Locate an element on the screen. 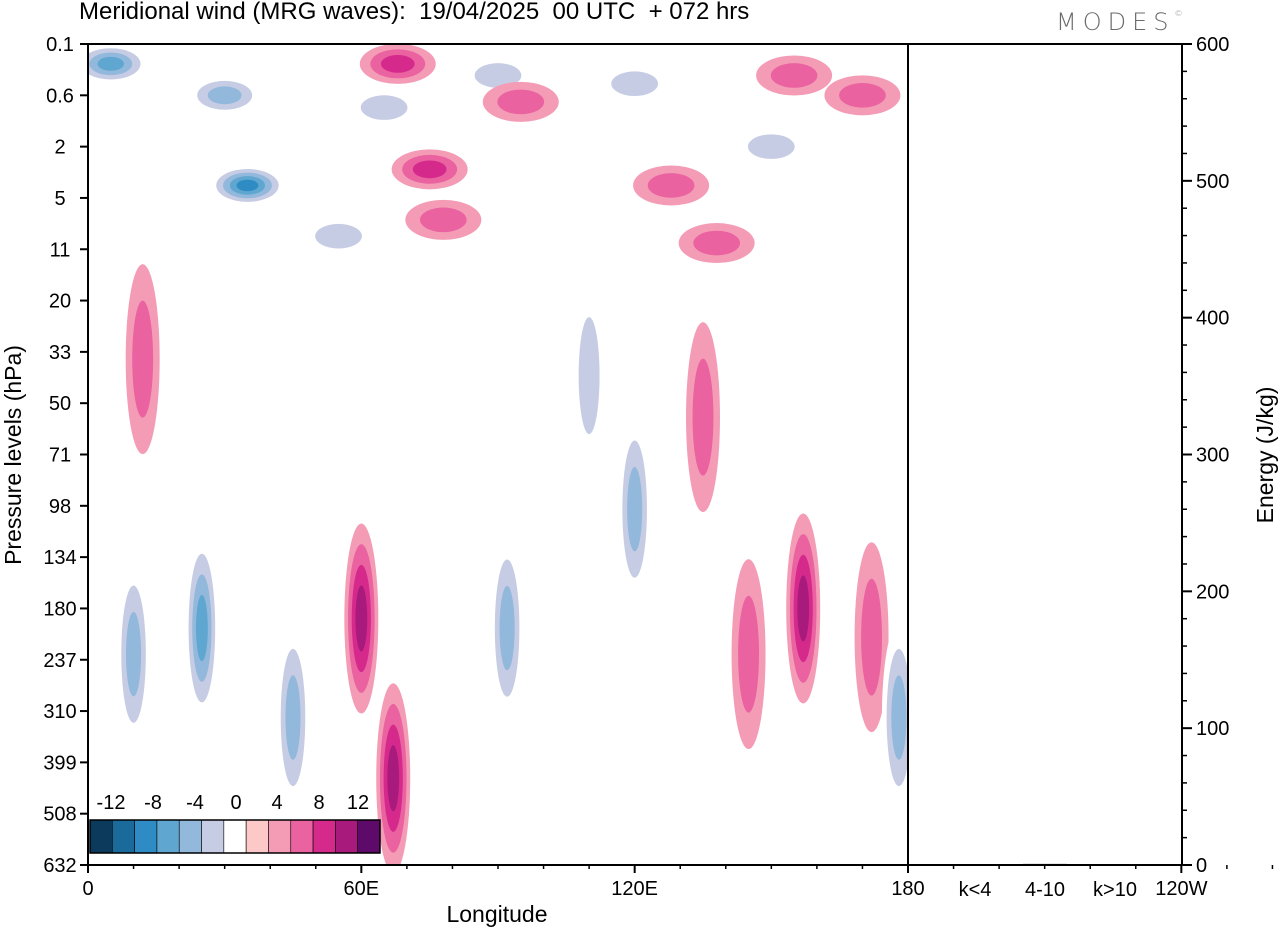  logo-text: MODES is located at coordinates (1115, 22).